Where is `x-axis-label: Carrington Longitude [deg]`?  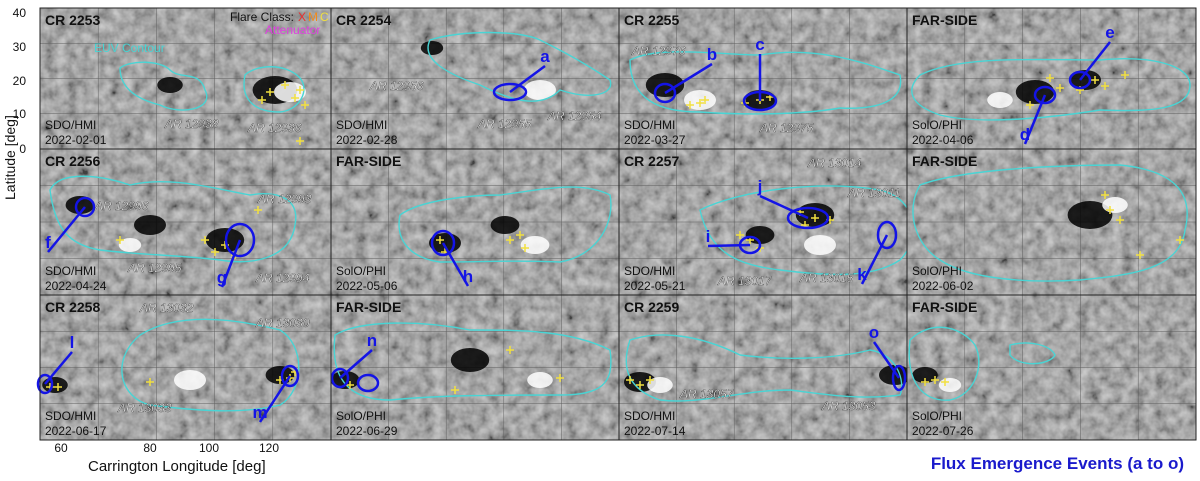 x-axis-label: Carrington Longitude [deg] is located at coordinates (177, 466).